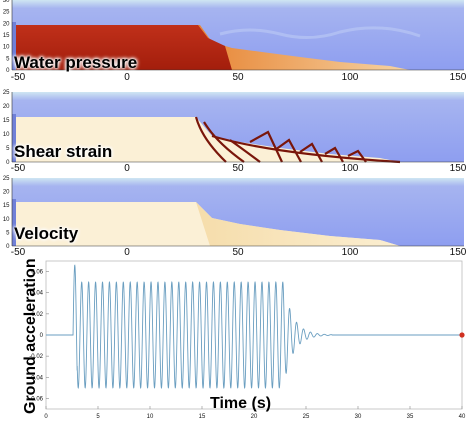  Describe the element at coordinates (462, 335) in the screenshot. I see `end-marker` at that location.